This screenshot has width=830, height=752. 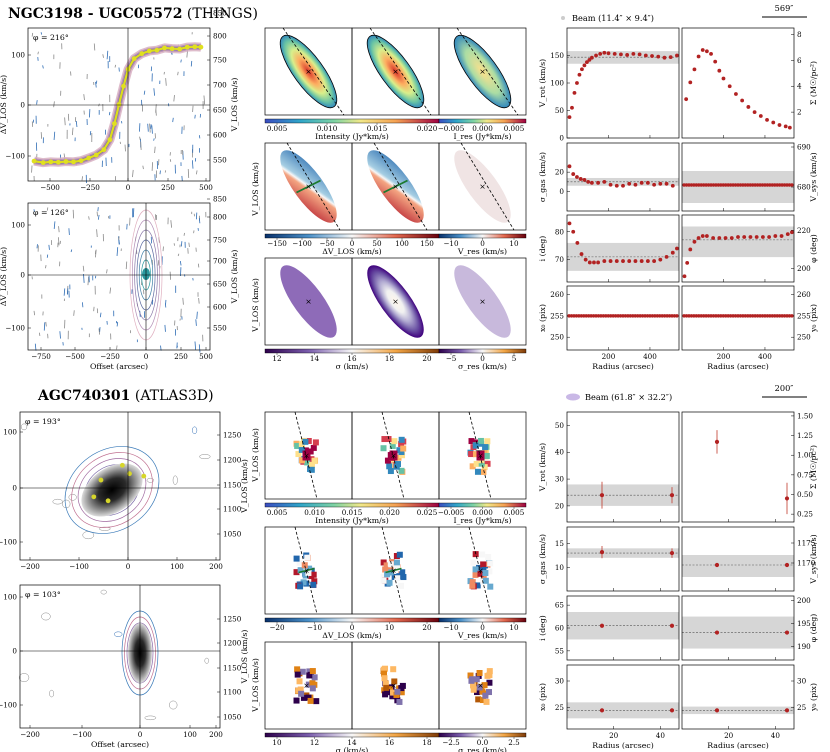 What do you see at coordinates (220, 85) in the screenshot?
I see `y-tick-label: 700` at bounding box center [220, 85].